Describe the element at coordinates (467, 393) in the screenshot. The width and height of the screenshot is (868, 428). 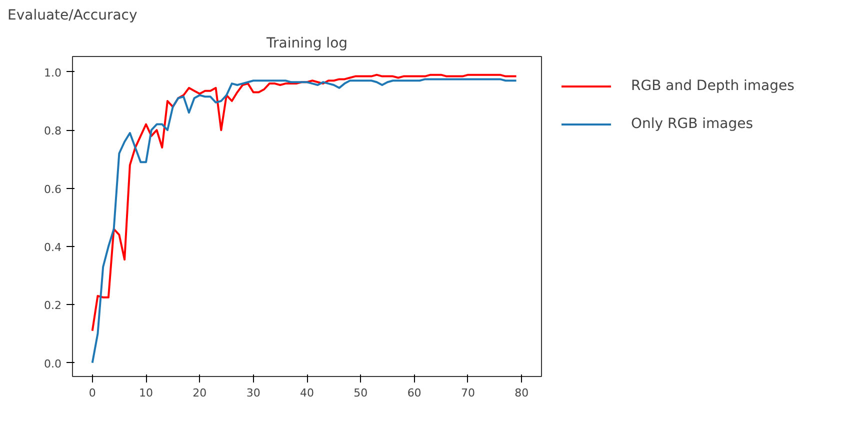
I see `x-tick-label: 70` at that location.